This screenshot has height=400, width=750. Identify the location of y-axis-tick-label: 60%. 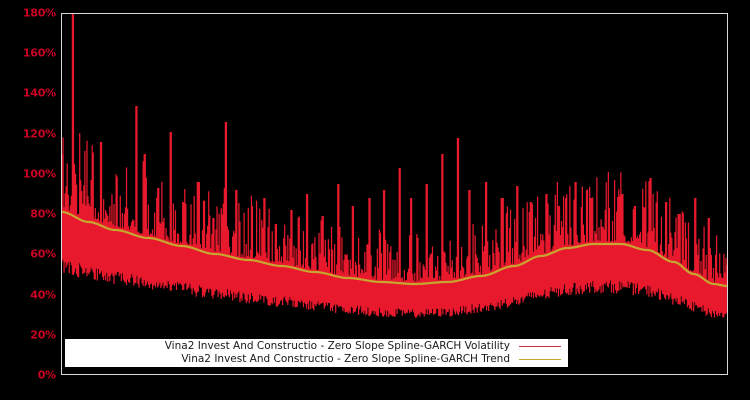
(43, 254).